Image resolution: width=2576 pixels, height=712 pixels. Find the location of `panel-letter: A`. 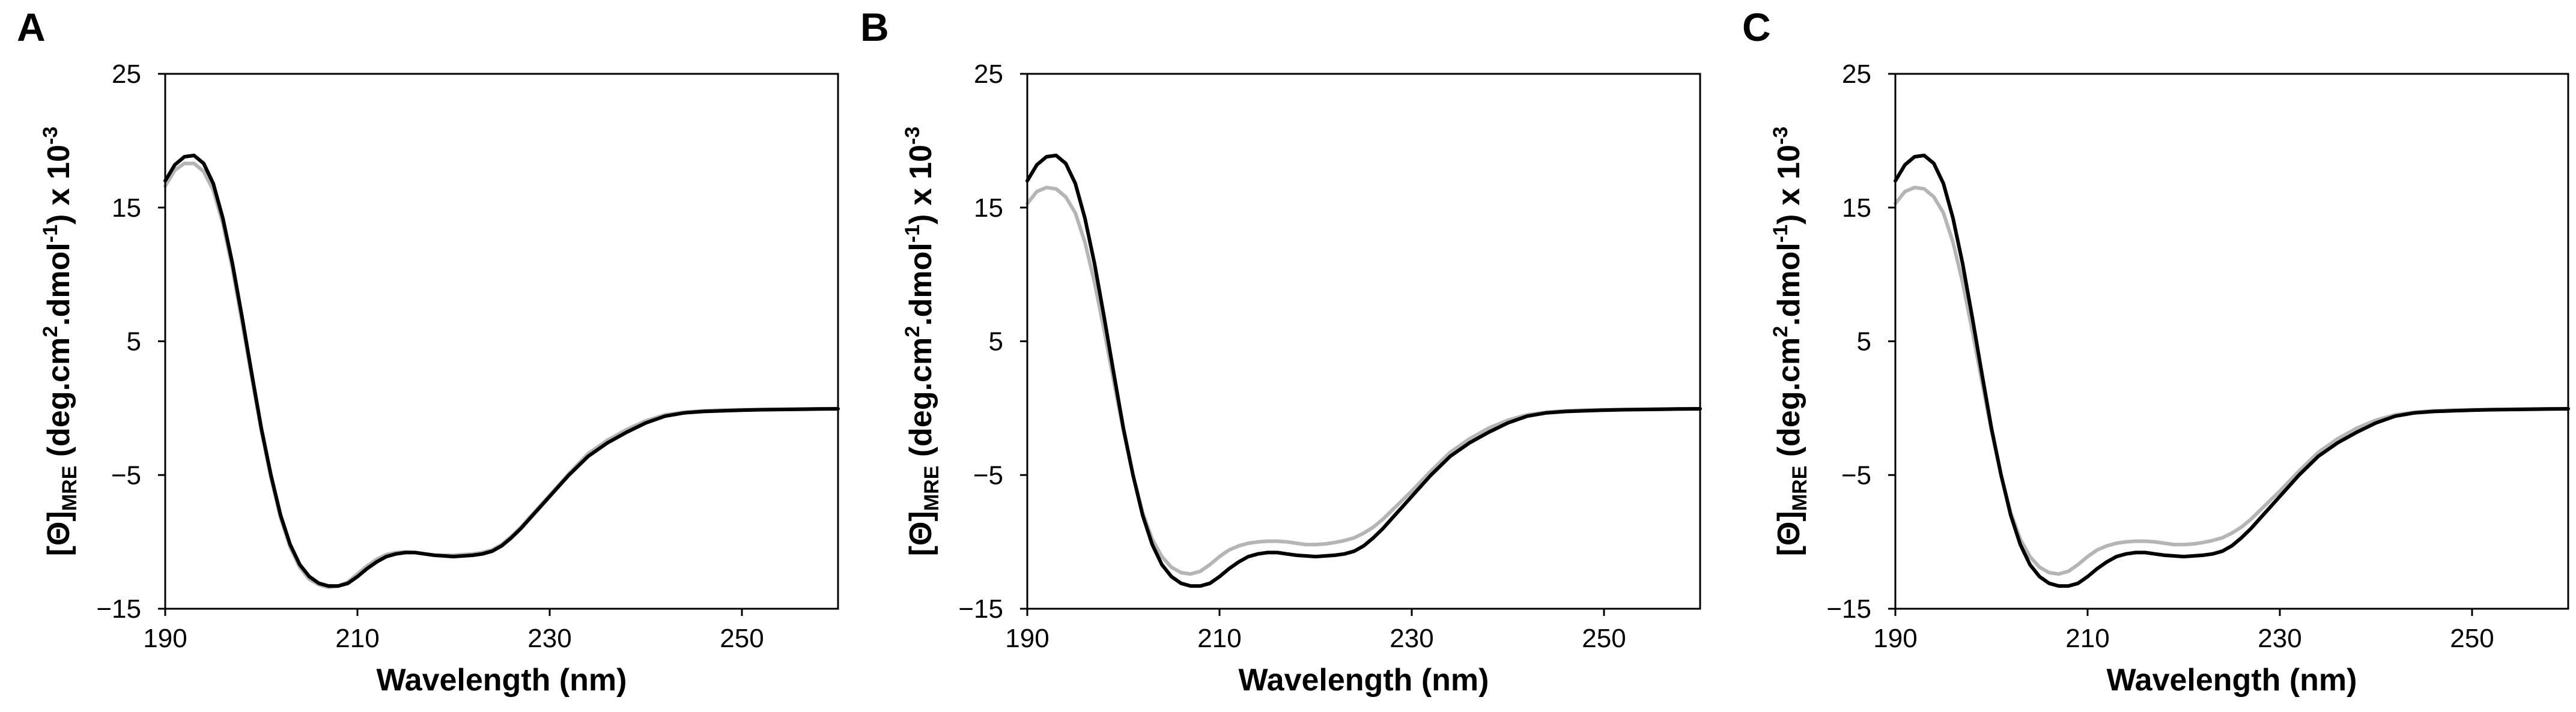

panel-letter: A is located at coordinates (32, 27).